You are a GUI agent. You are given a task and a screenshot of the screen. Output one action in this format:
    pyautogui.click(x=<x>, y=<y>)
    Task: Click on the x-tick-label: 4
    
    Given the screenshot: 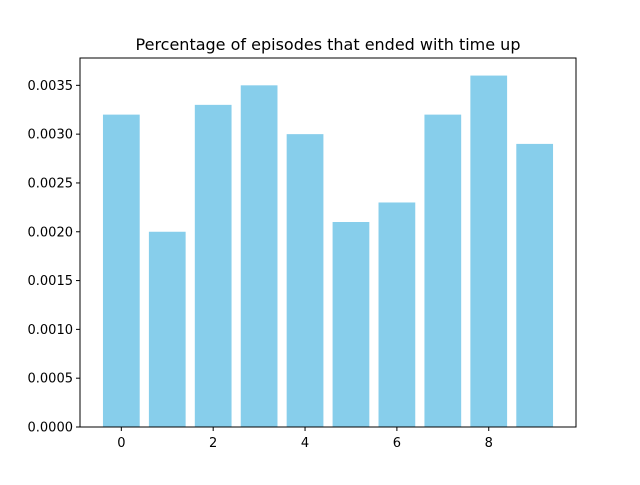 What is the action you would take?
    pyautogui.click(x=305, y=443)
    